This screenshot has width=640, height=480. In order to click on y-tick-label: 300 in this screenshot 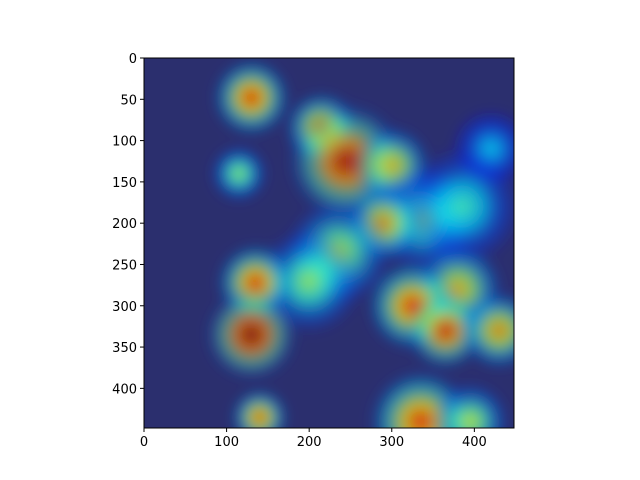, I will do `click(124, 307)`.